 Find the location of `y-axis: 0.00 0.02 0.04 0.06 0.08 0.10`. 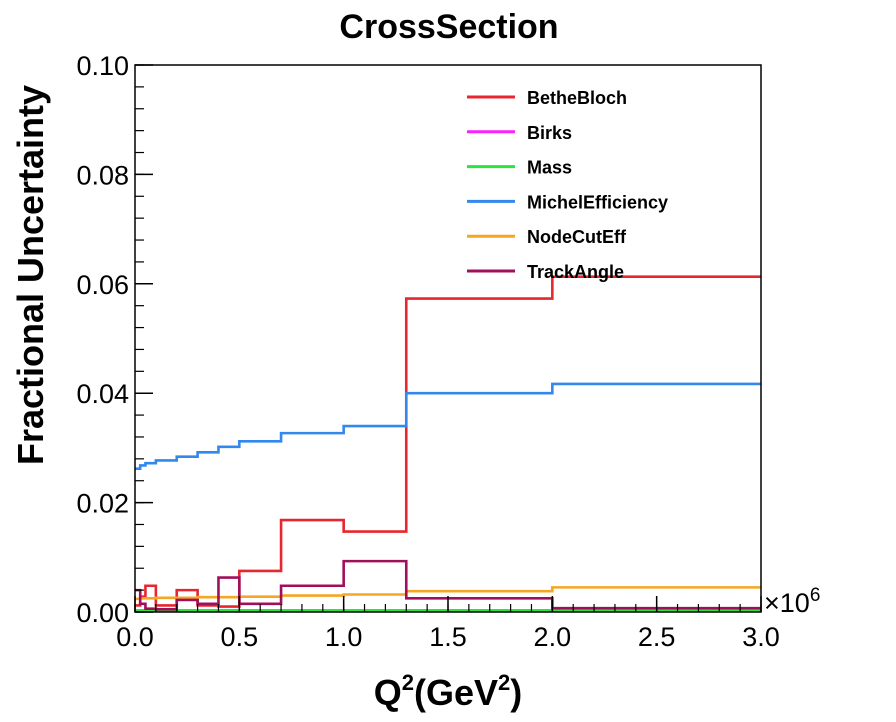

y-axis: 0.00 0.02 0.04 0.06 0.08 0.10 is located at coordinates (114, 339).